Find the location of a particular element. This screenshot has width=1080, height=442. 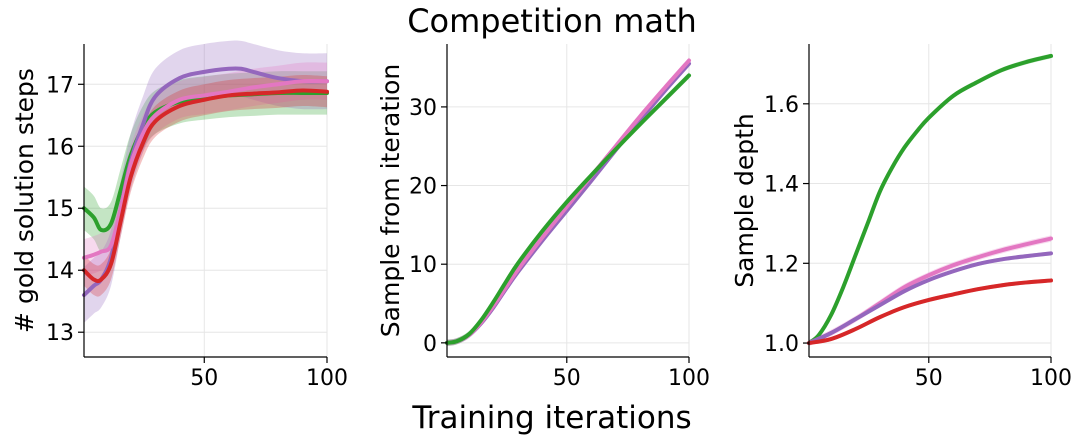

y-tick-label: 0 is located at coordinates (430, 344).